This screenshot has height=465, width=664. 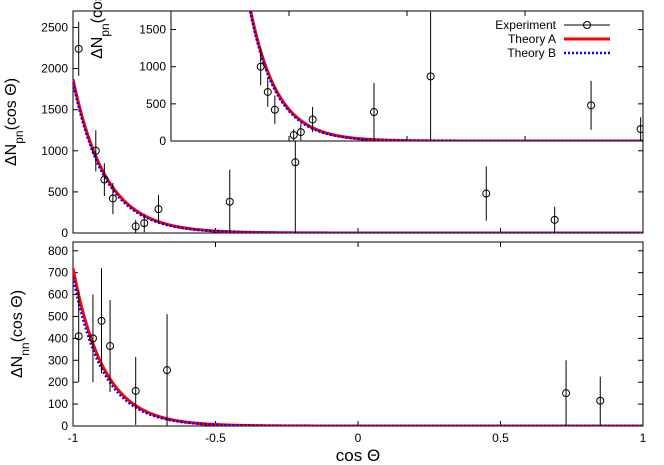 I want to click on y-tick-label: 700, so click(x=58, y=273).